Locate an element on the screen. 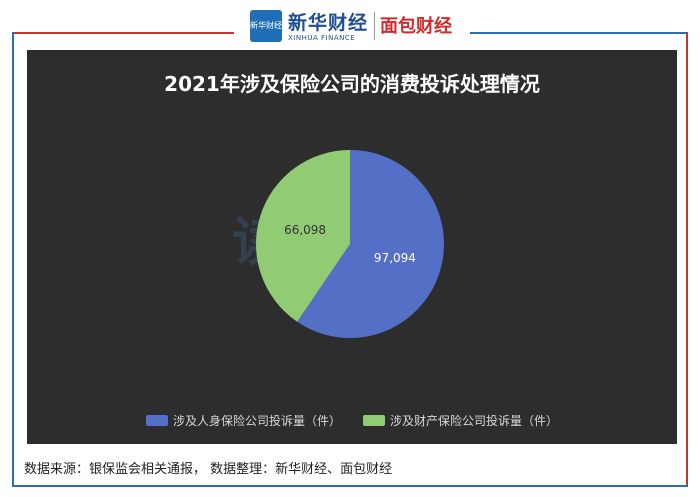  legend-label-life: 涉及人身保险公司投诉量（件） is located at coordinates (256, 421).